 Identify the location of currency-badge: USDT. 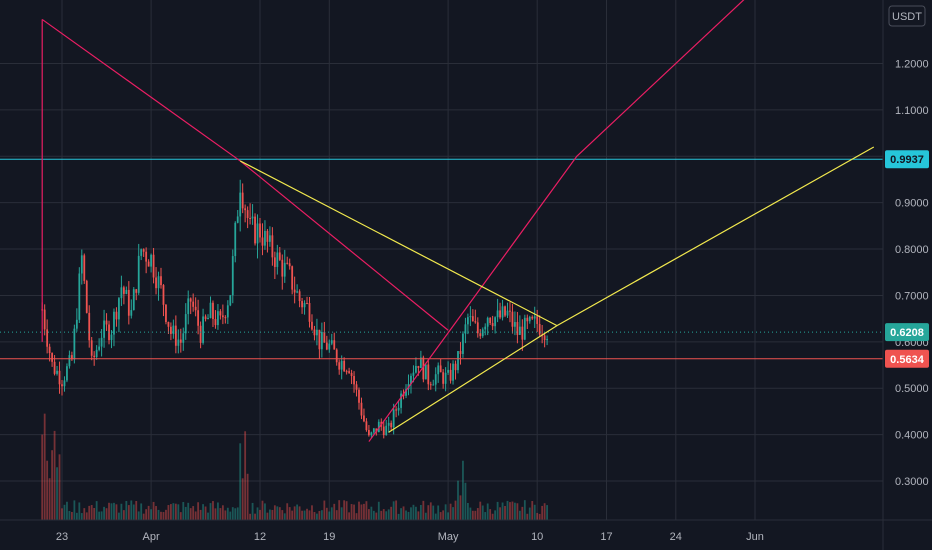
(907, 16).